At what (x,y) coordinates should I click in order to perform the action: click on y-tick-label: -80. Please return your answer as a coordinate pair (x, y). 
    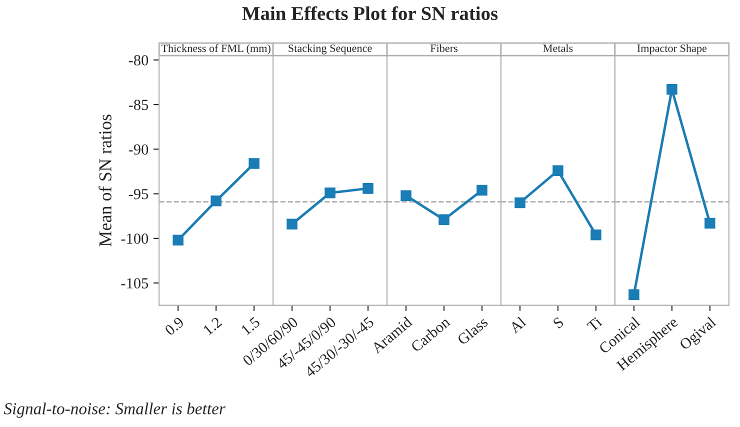
    Looking at the image, I should click on (138, 60).